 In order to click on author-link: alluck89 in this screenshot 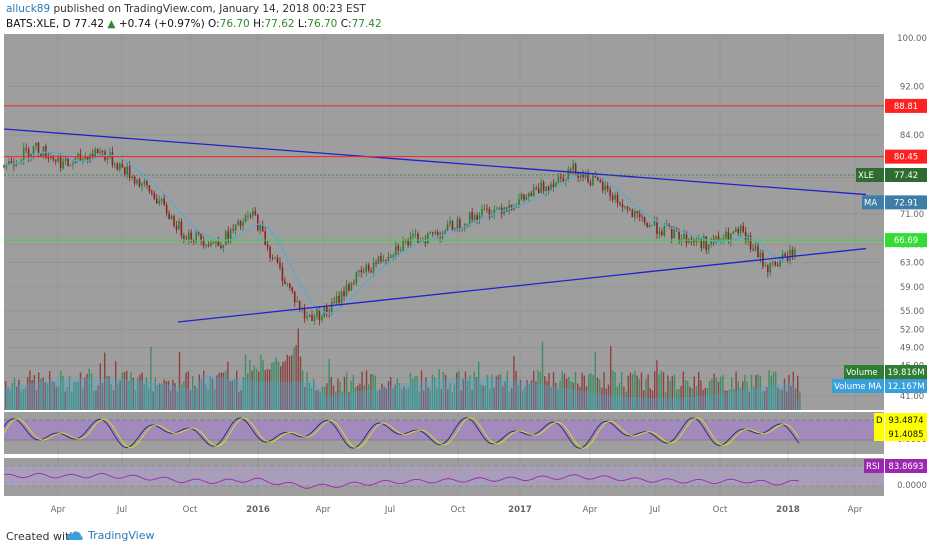, I will do `click(28, 9)`.